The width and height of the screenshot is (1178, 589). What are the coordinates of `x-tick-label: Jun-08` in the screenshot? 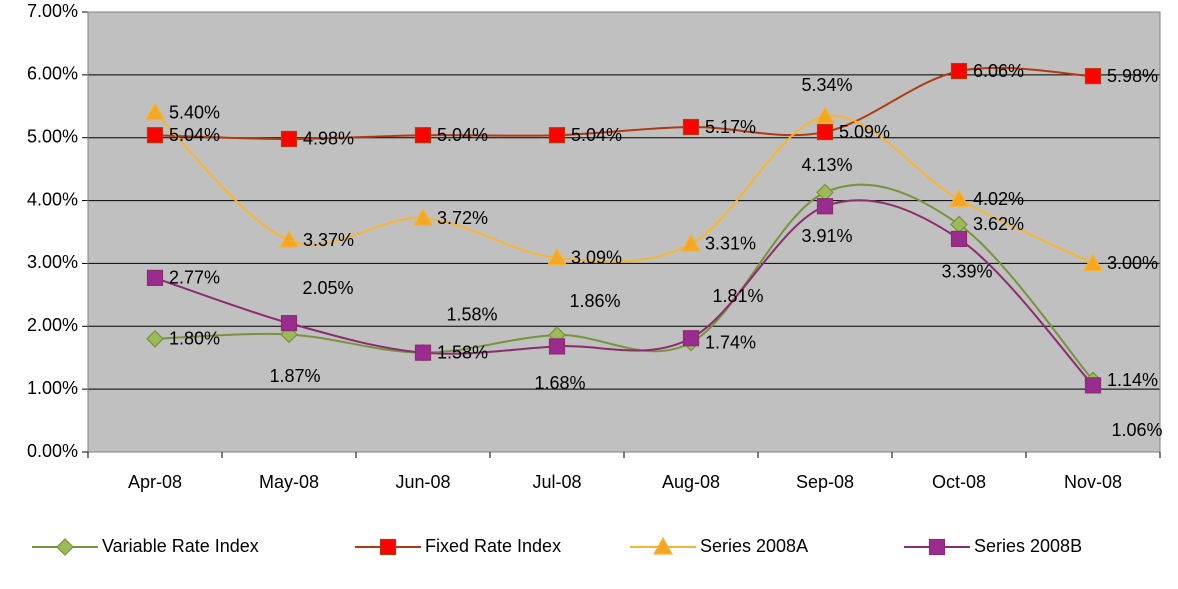 It's located at (422, 482).